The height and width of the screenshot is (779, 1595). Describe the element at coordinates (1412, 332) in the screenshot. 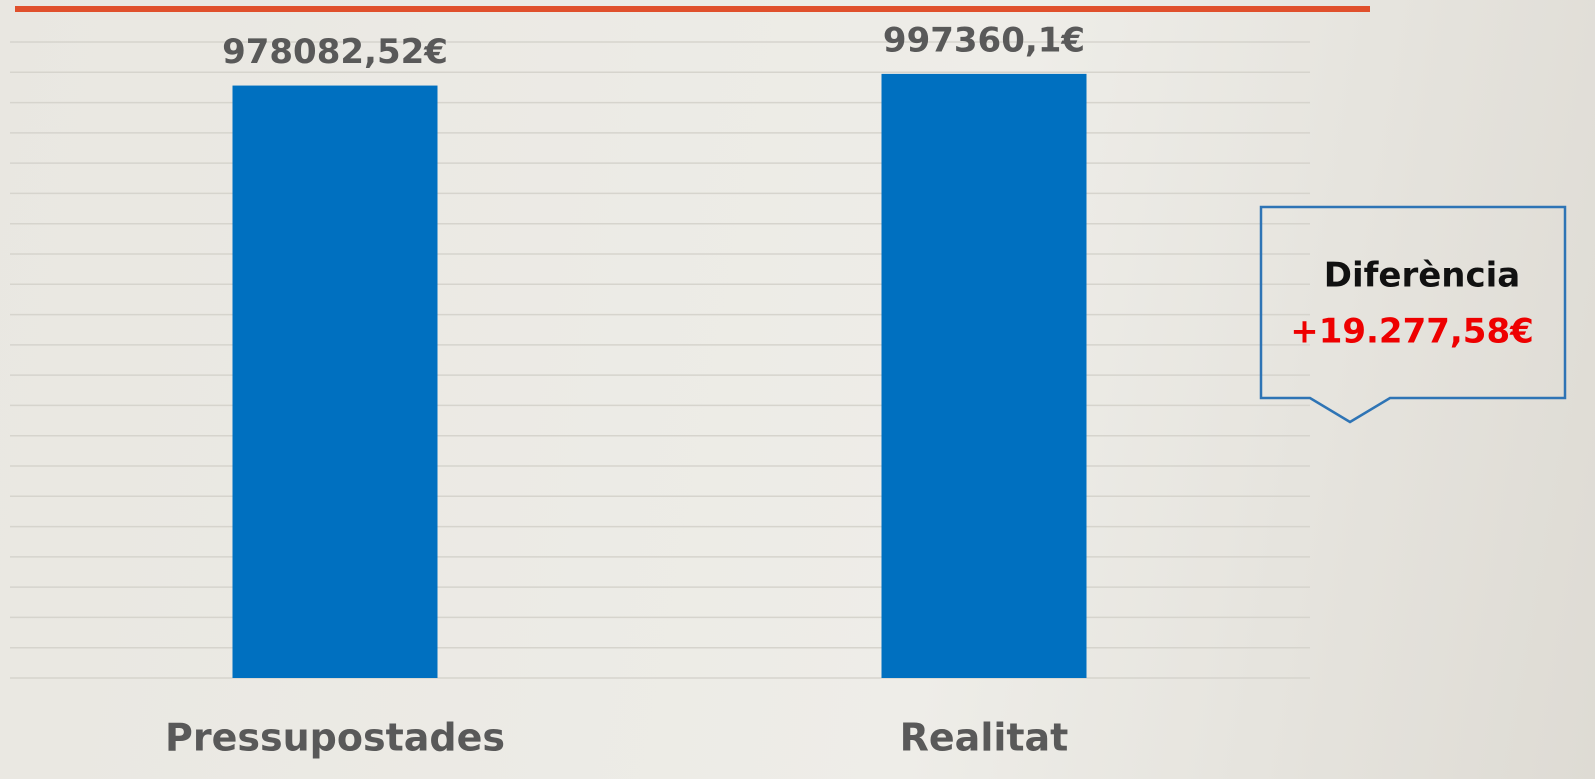

I see `callout-text: +19.277,58€` at that location.